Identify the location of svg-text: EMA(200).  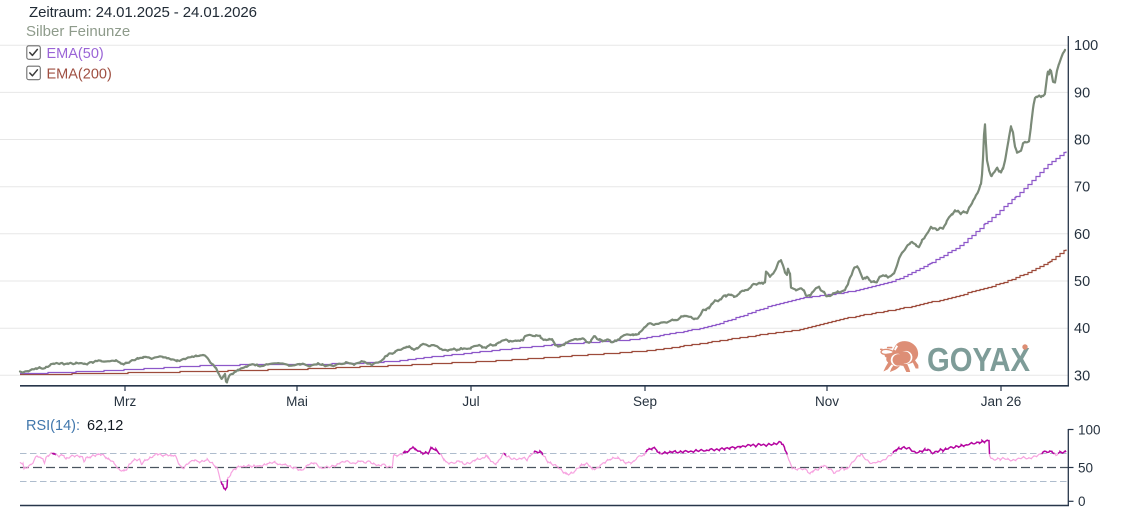
(79, 74).